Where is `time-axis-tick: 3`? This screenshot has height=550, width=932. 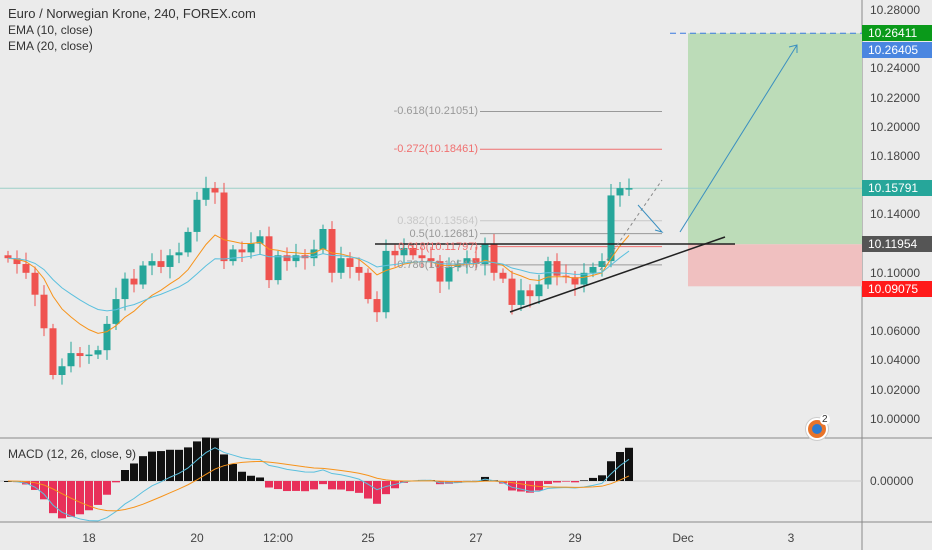 time-axis-tick: 3 is located at coordinates (791, 538).